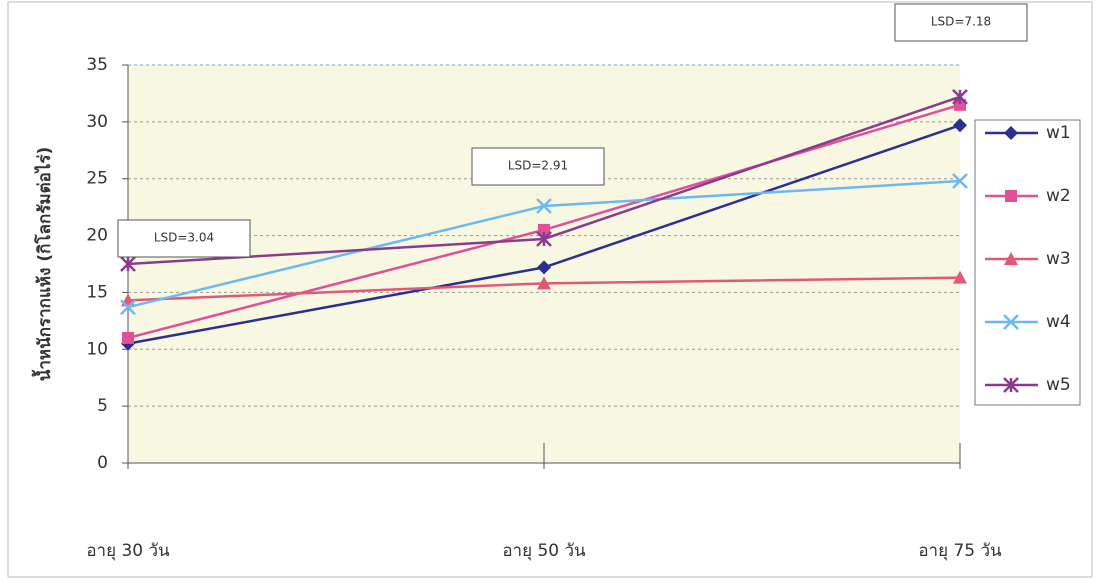 The width and height of the screenshot is (1097, 582). I want to click on y-axis-title: น้ำหนักรากแห้ง (กิโลกรัมต่อไร่), so click(43, 264).